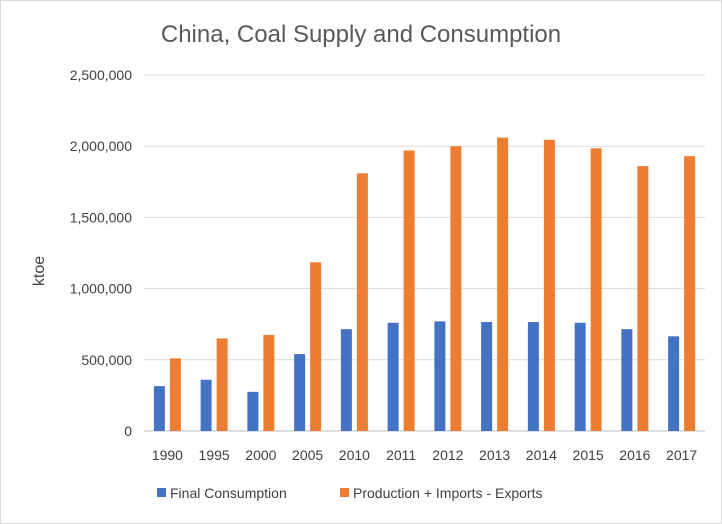  Describe the element at coordinates (354, 455) in the screenshot. I see `x-tick-label: 2010` at that location.